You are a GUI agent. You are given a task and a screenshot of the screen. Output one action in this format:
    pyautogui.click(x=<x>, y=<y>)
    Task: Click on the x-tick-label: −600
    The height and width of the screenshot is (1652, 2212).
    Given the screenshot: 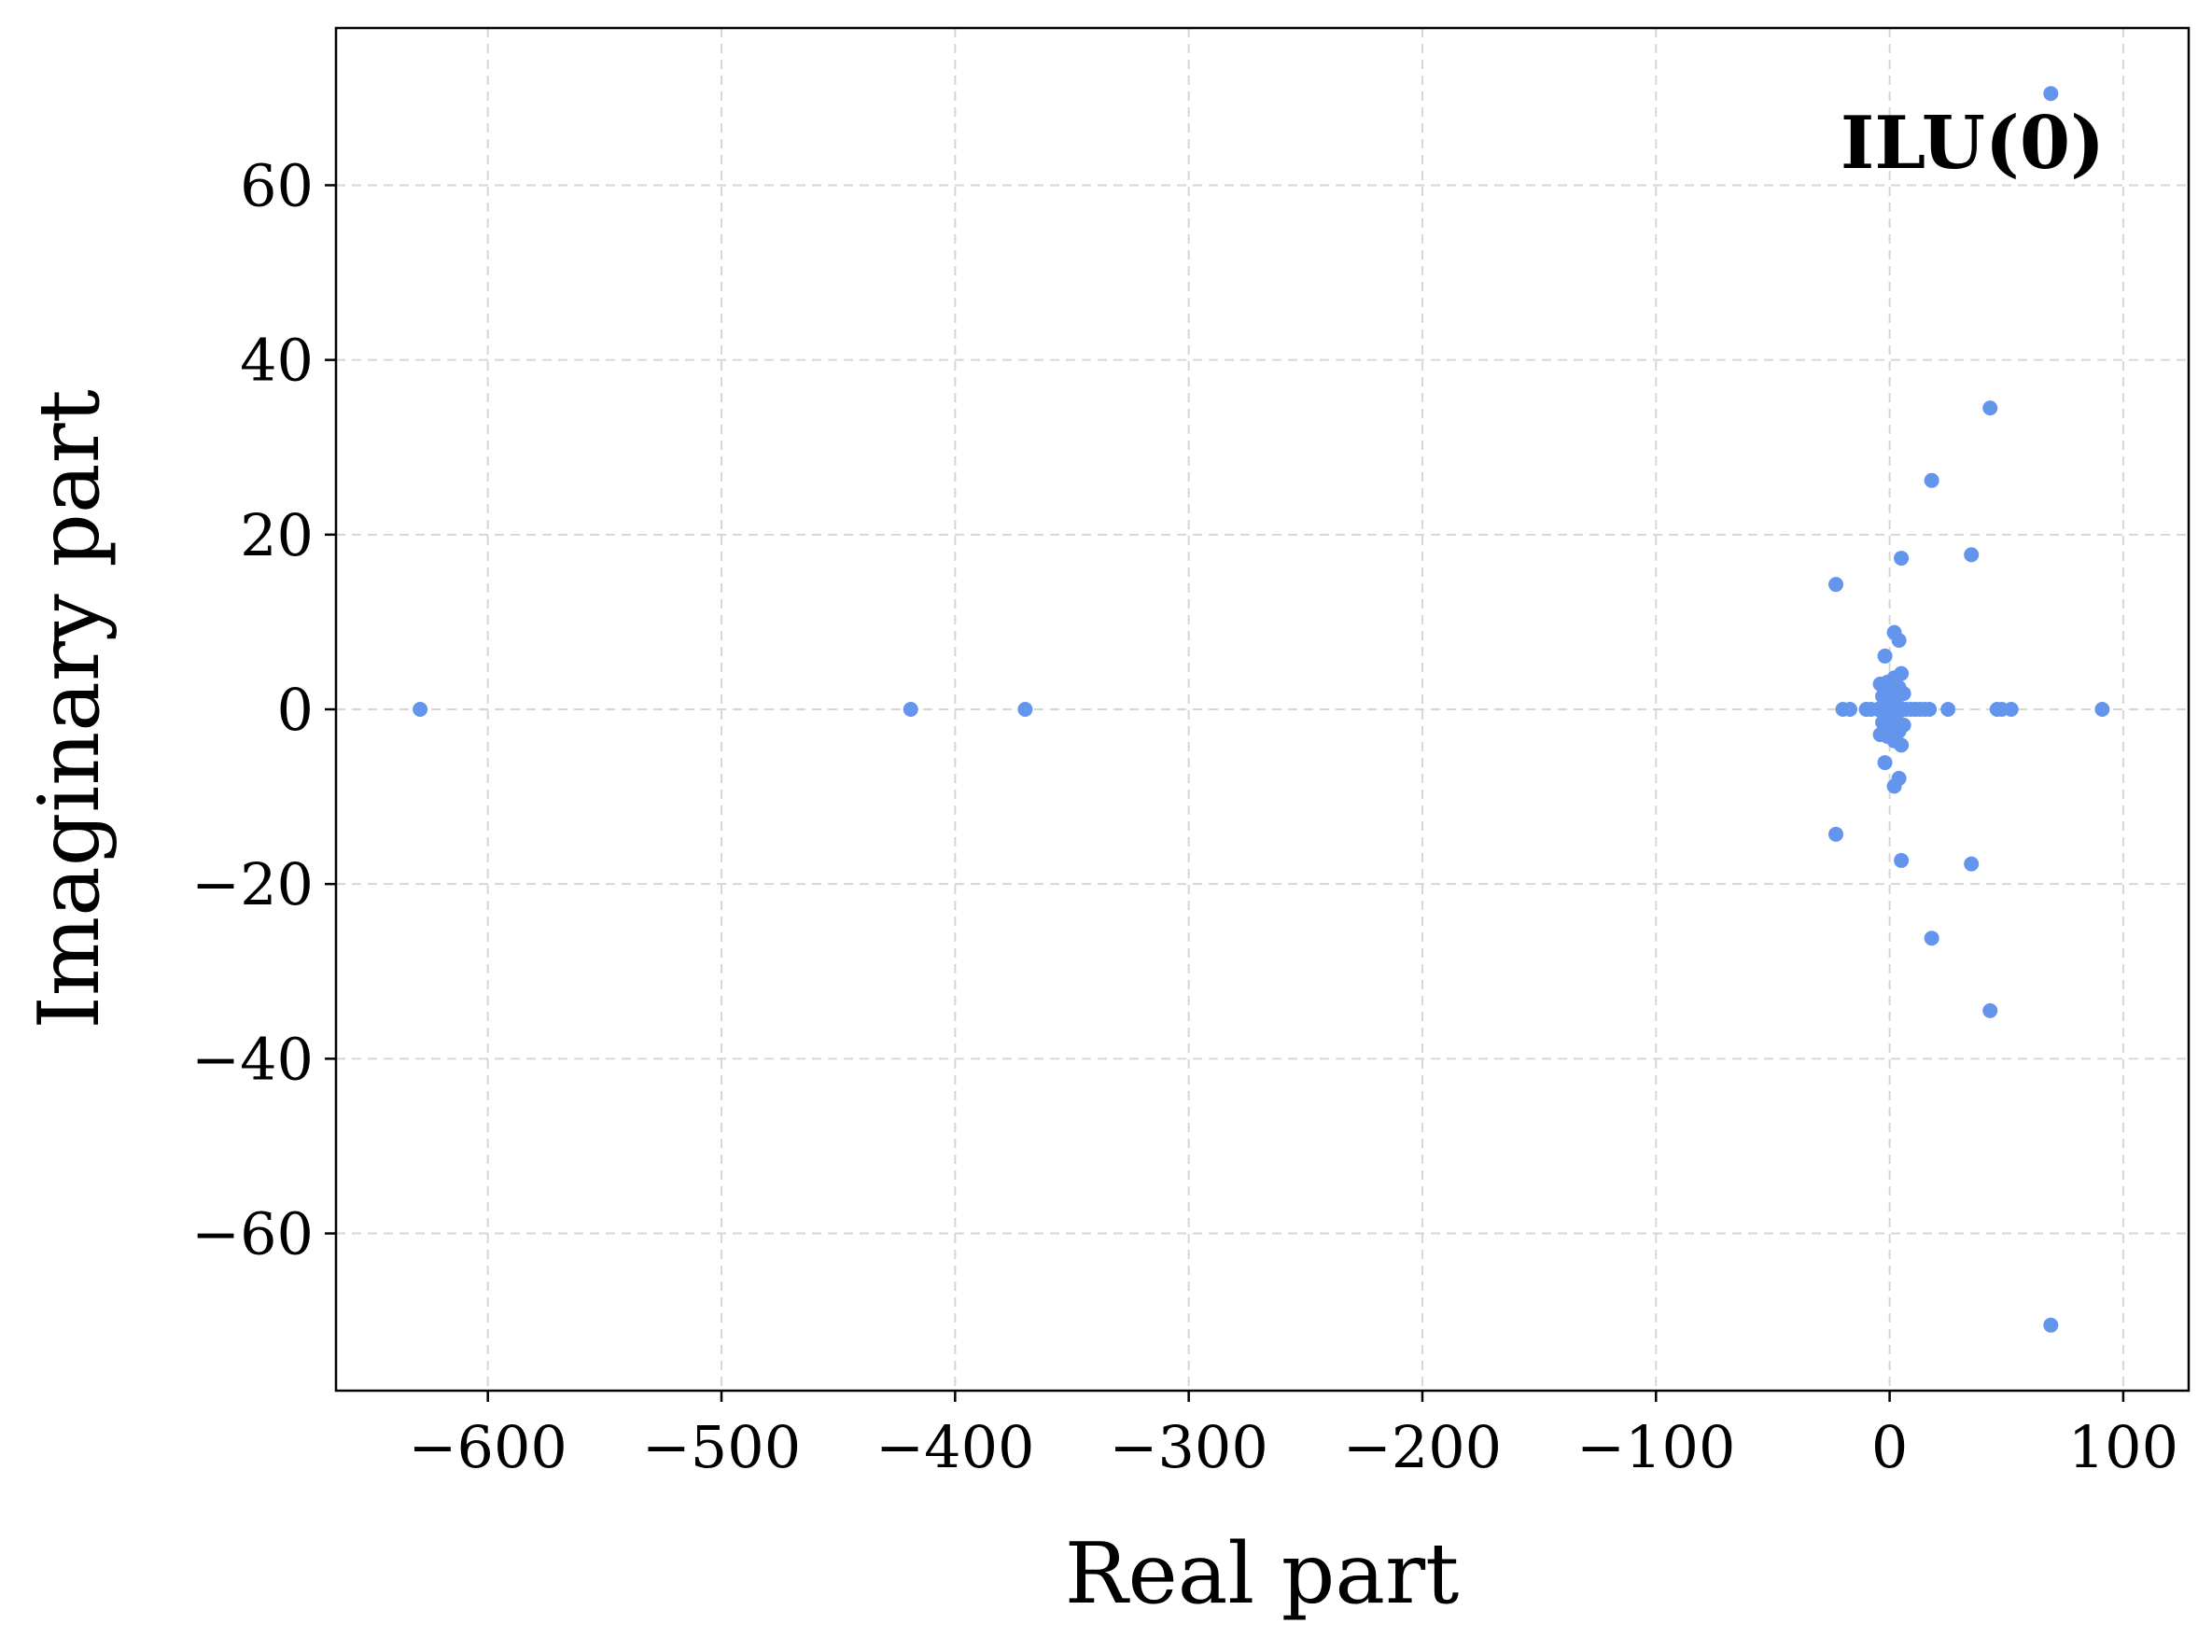 What is the action you would take?
    pyautogui.click(x=488, y=1447)
    